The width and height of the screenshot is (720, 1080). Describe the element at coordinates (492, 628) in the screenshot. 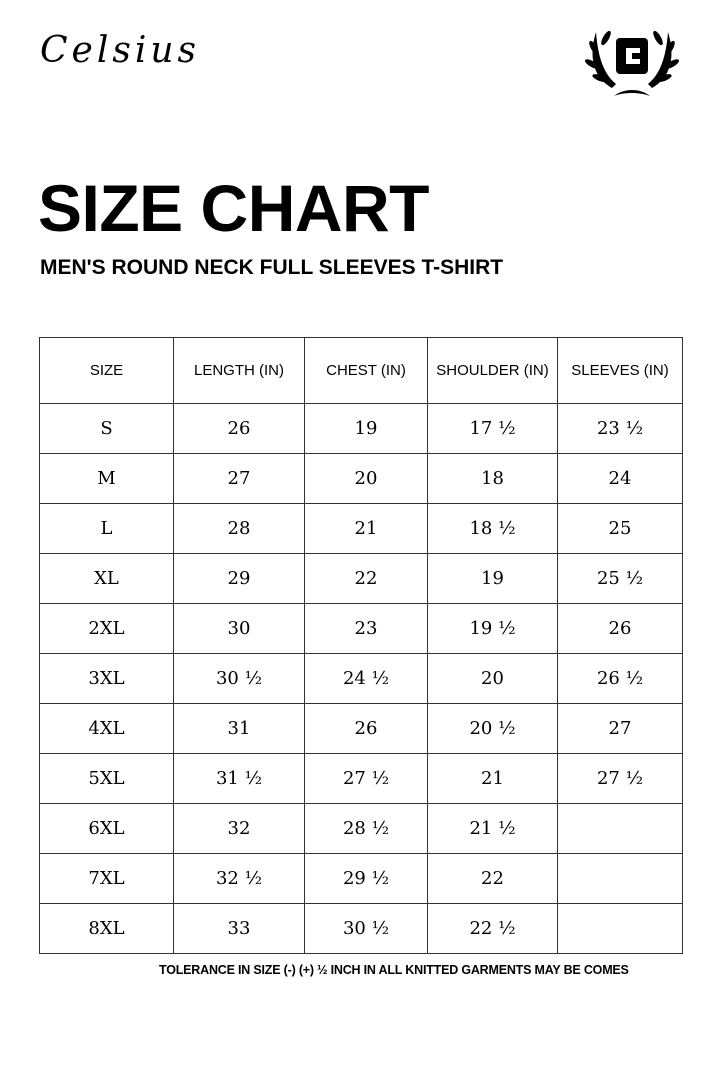

I see `cell-shoulder: 19 ½` at that location.